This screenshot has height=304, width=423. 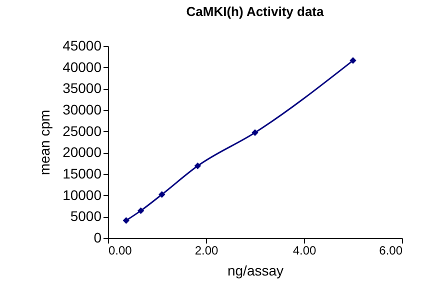 What do you see at coordinates (86, 216) in the screenshot?
I see `y-tick-label: 5000` at bounding box center [86, 216].